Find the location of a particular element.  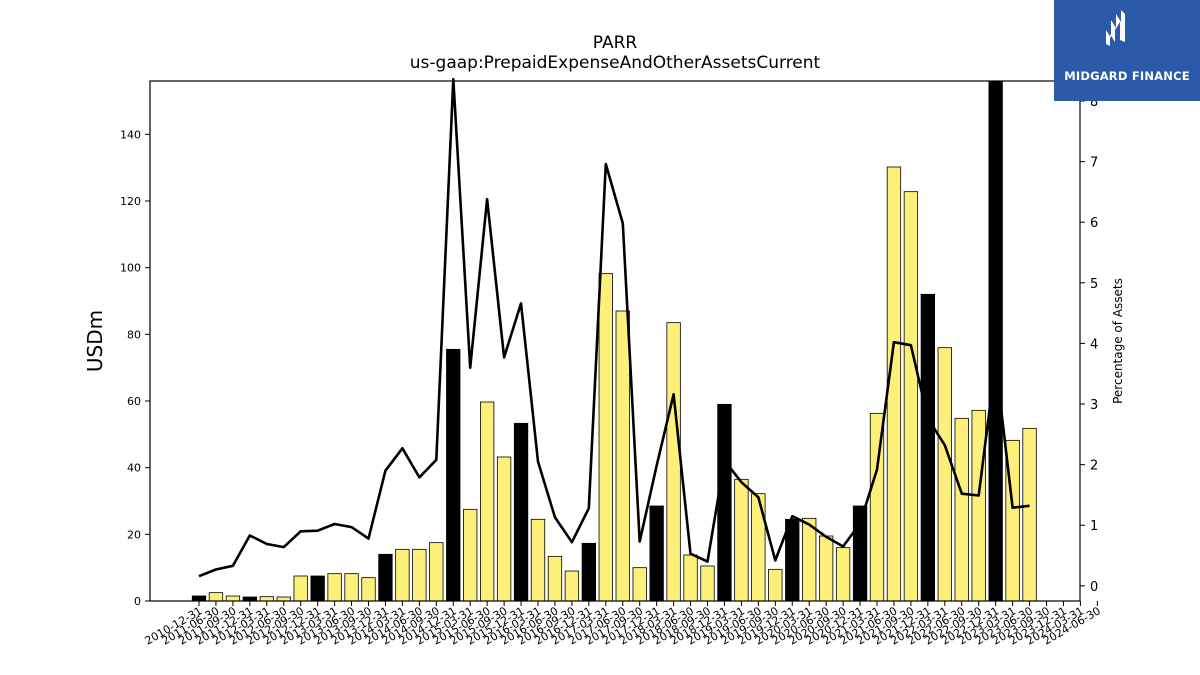

y-axis-label: USDm is located at coordinates (95, 341).